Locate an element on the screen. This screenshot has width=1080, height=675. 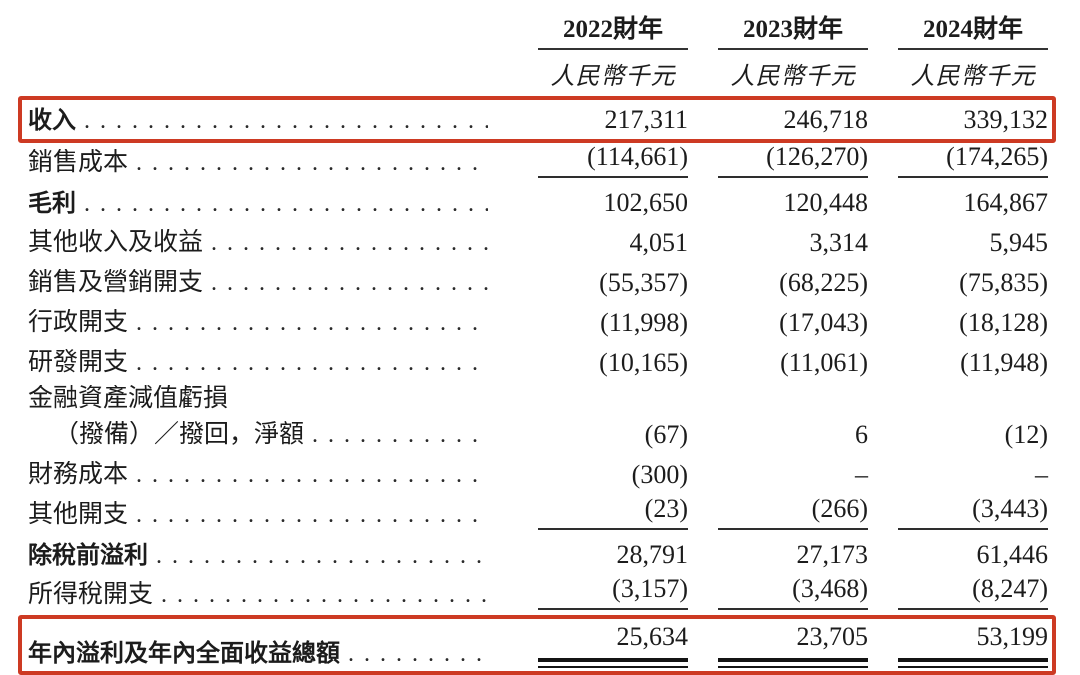
value-cell-2023: (17,043) is located at coordinates (823, 323).